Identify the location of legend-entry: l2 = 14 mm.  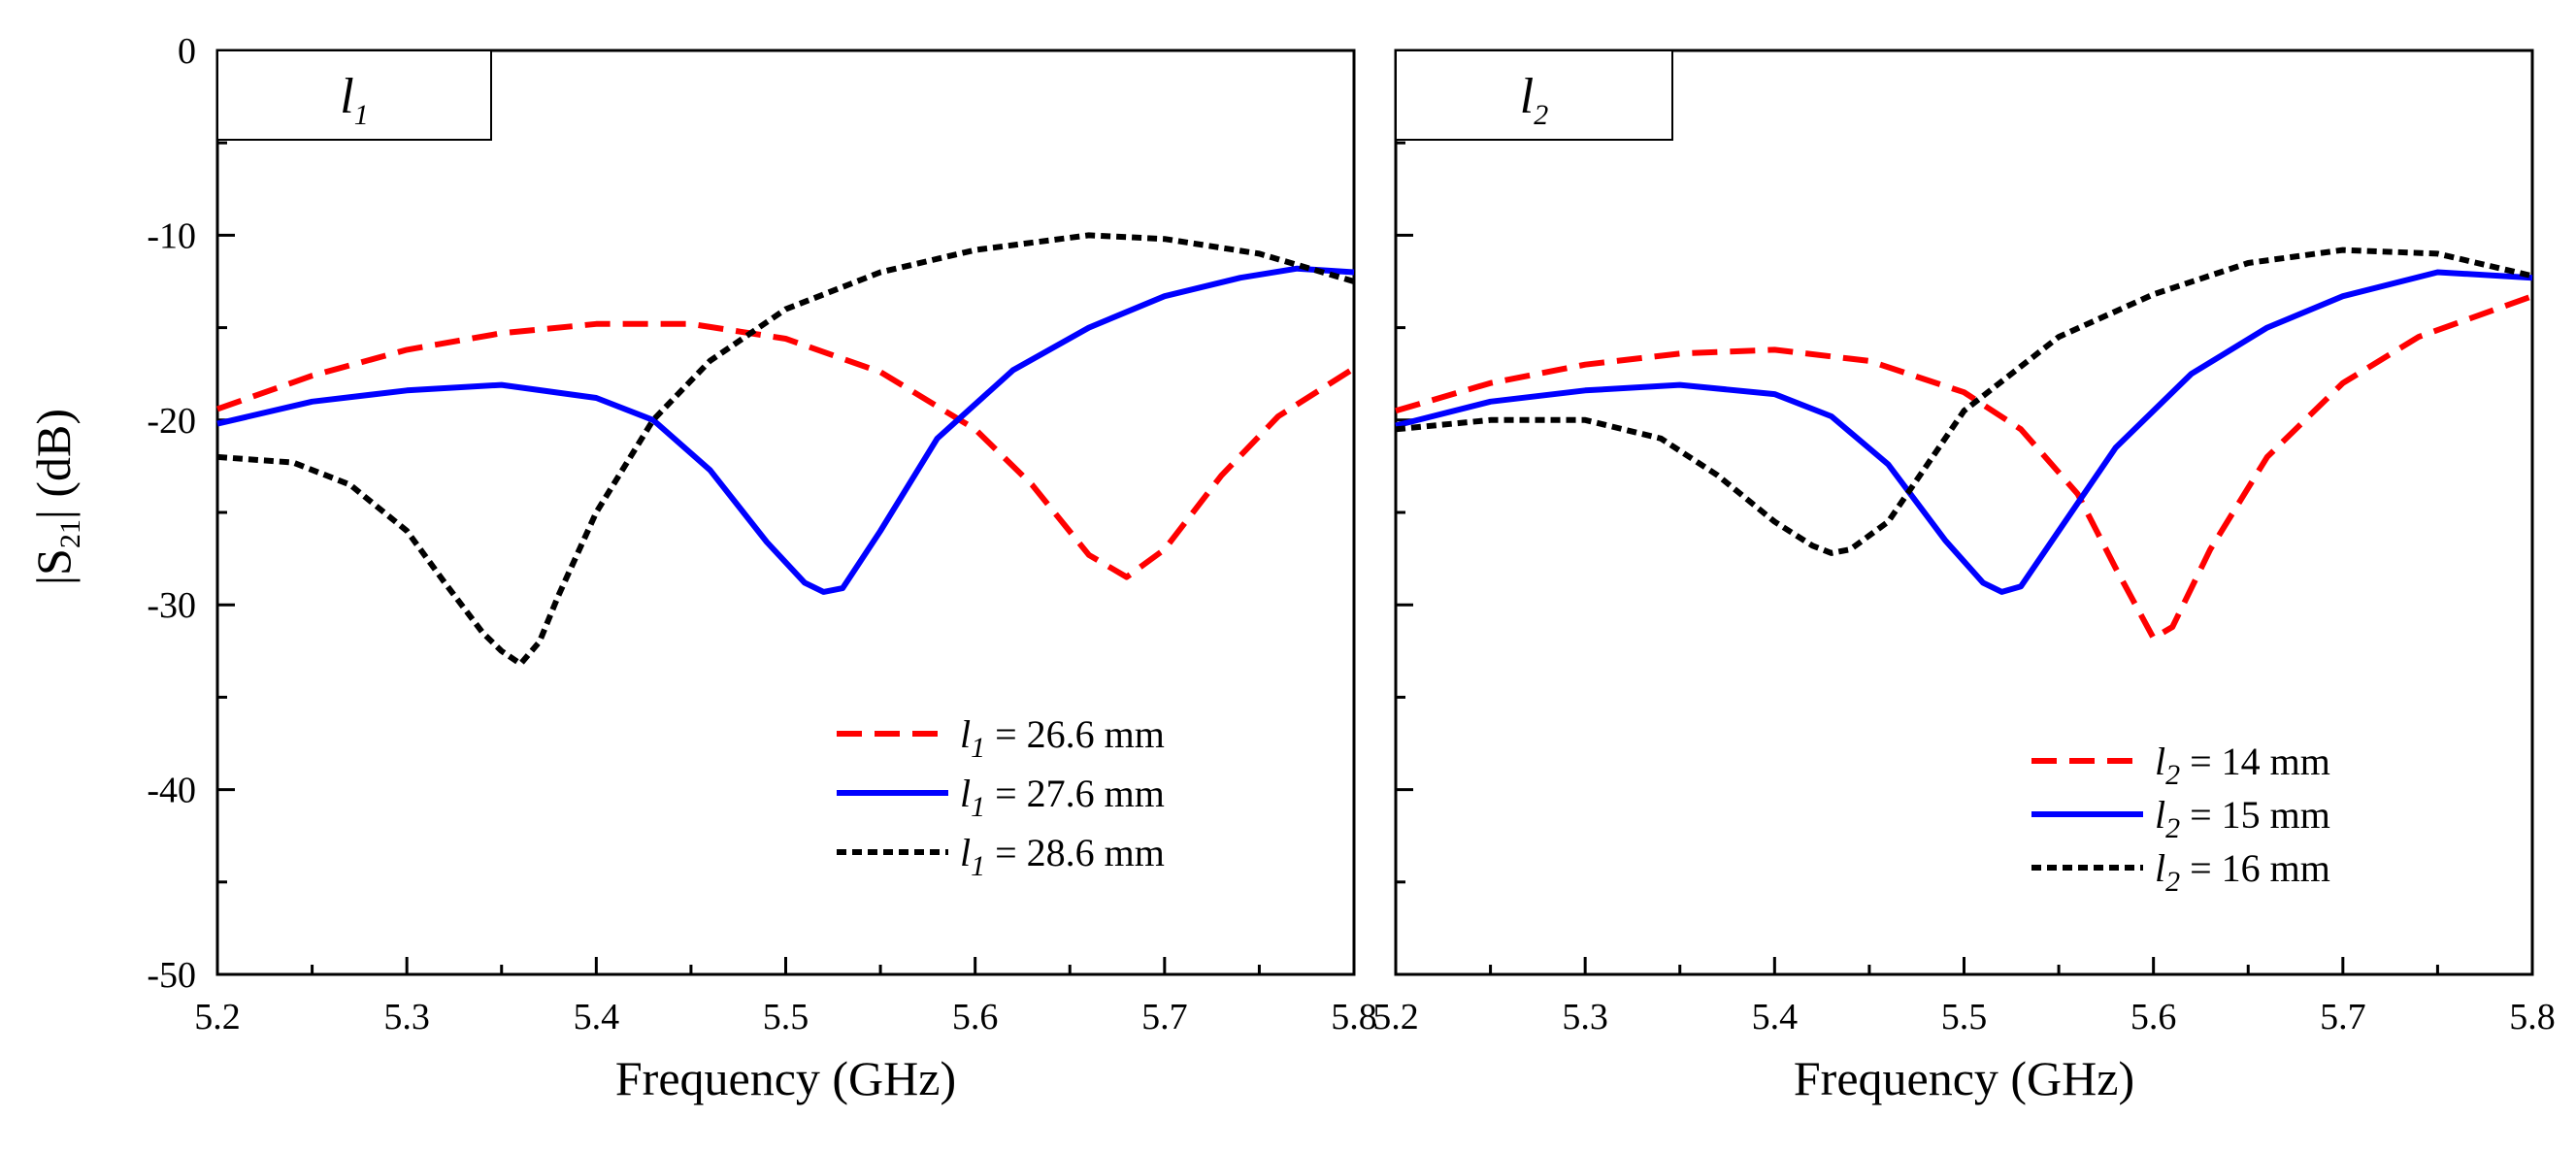
(2242, 765).